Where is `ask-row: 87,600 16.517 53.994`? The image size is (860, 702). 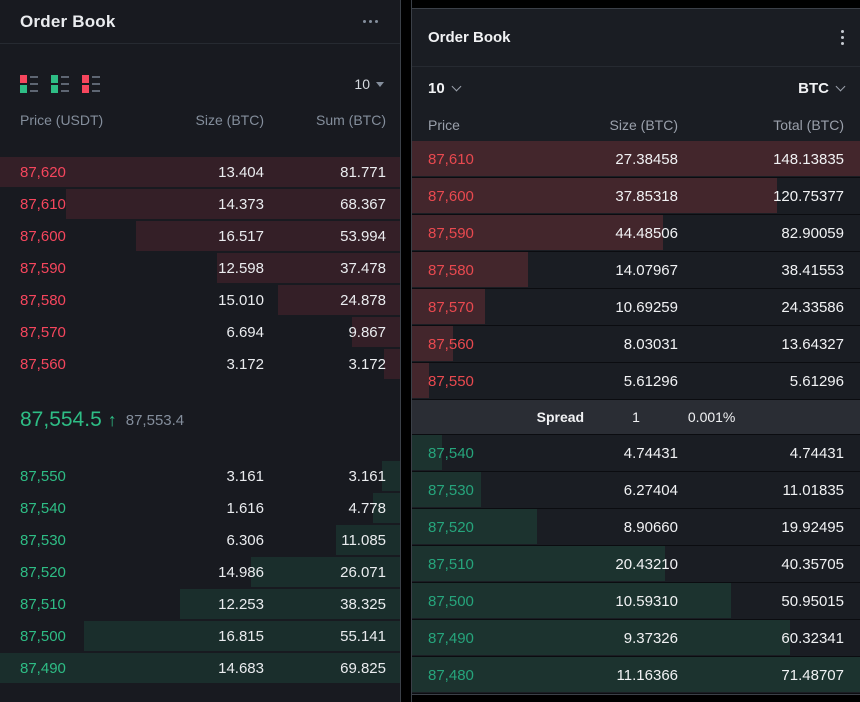 ask-row: 87,600 16.517 53.994 is located at coordinates (200, 236).